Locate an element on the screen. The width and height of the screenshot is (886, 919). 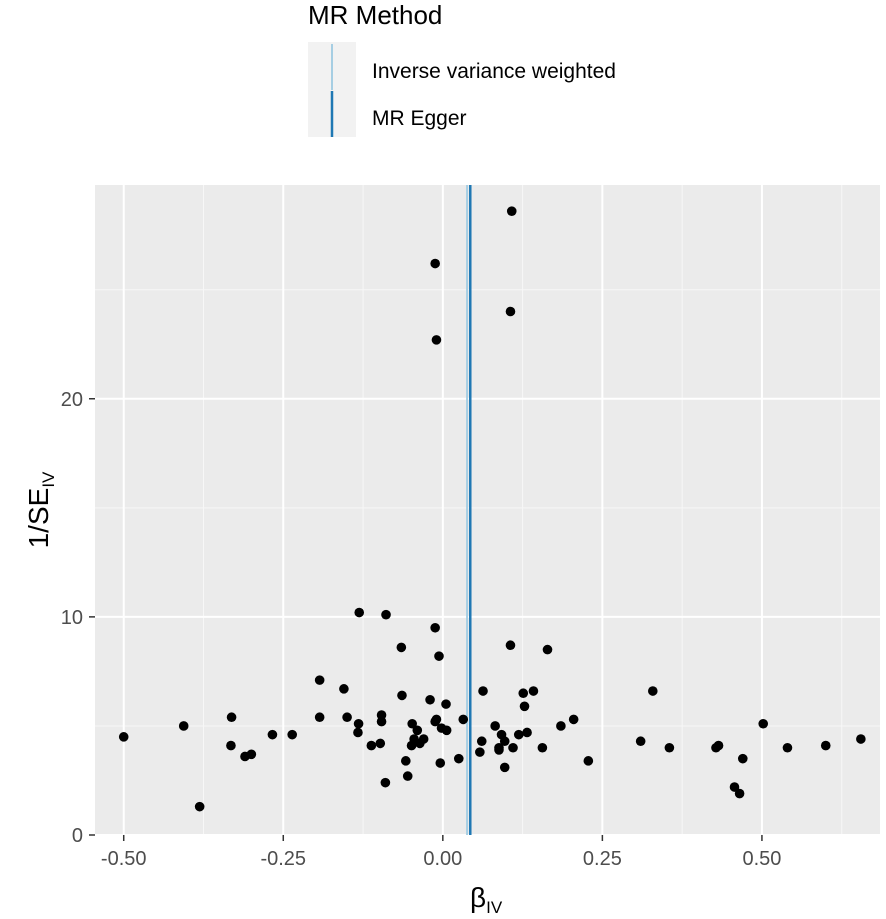
x-tick-label: 0.25 is located at coordinates (602, 859).